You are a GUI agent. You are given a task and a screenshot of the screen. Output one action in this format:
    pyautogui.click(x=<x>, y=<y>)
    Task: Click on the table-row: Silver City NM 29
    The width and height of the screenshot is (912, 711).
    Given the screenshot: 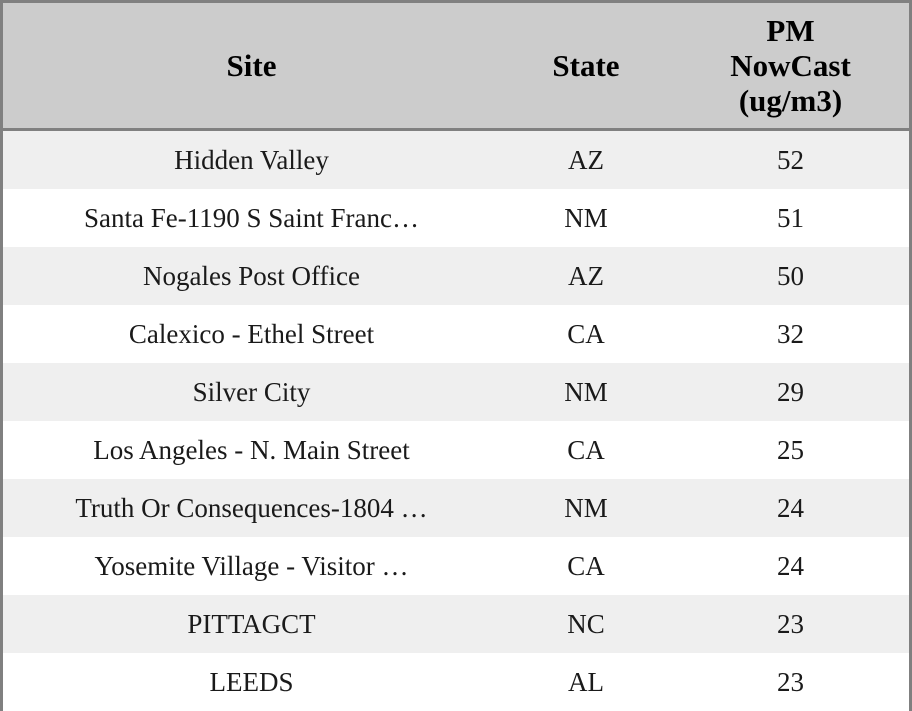 What is the action you would take?
    pyautogui.click(x=456, y=392)
    